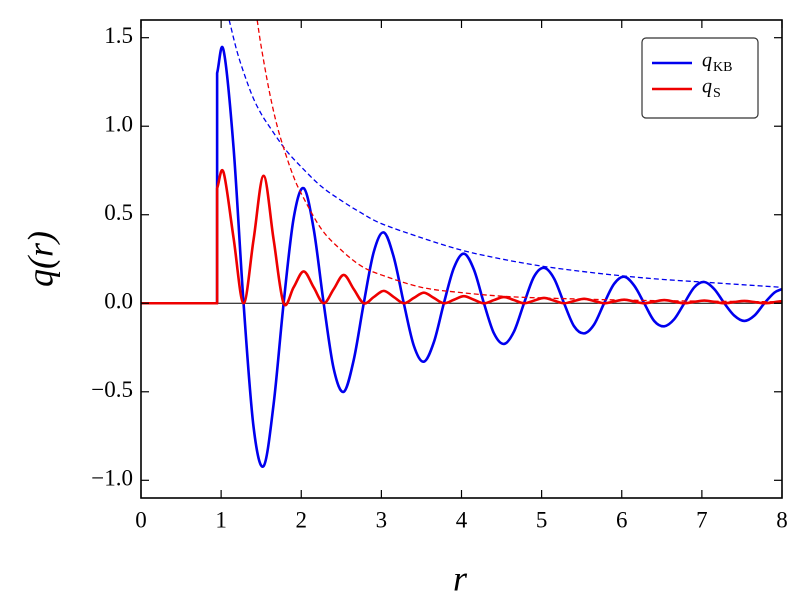 The height and width of the screenshot is (602, 810). Describe the element at coordinates (221, 519) in the screenshot. I see `x-tick-label: 1` at that location.